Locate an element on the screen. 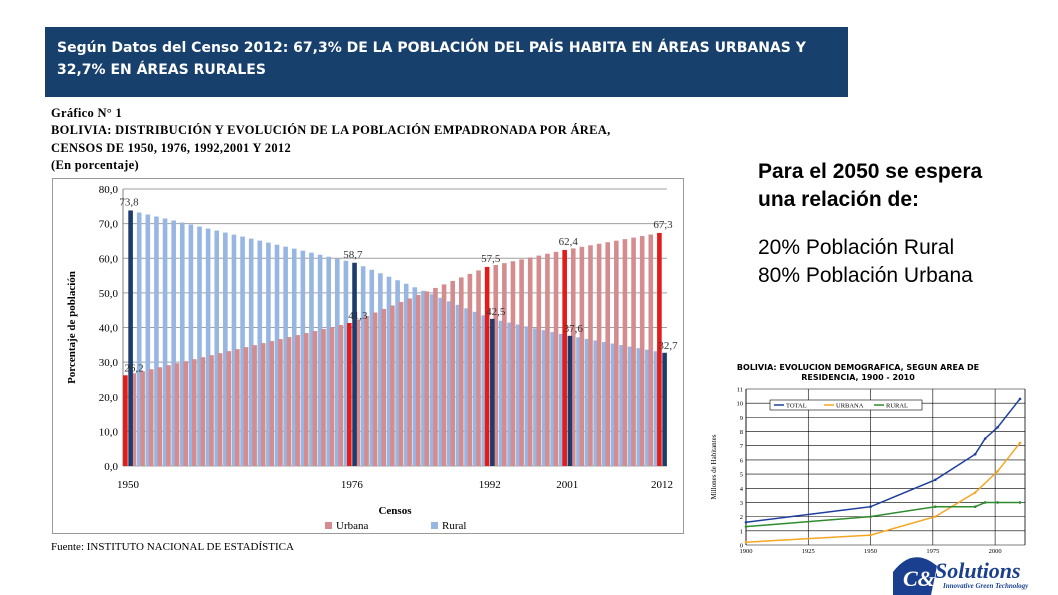 This screenshot has height=595, width=1058. y-tick-label: 10,0 is located at coordinates (109, 432).